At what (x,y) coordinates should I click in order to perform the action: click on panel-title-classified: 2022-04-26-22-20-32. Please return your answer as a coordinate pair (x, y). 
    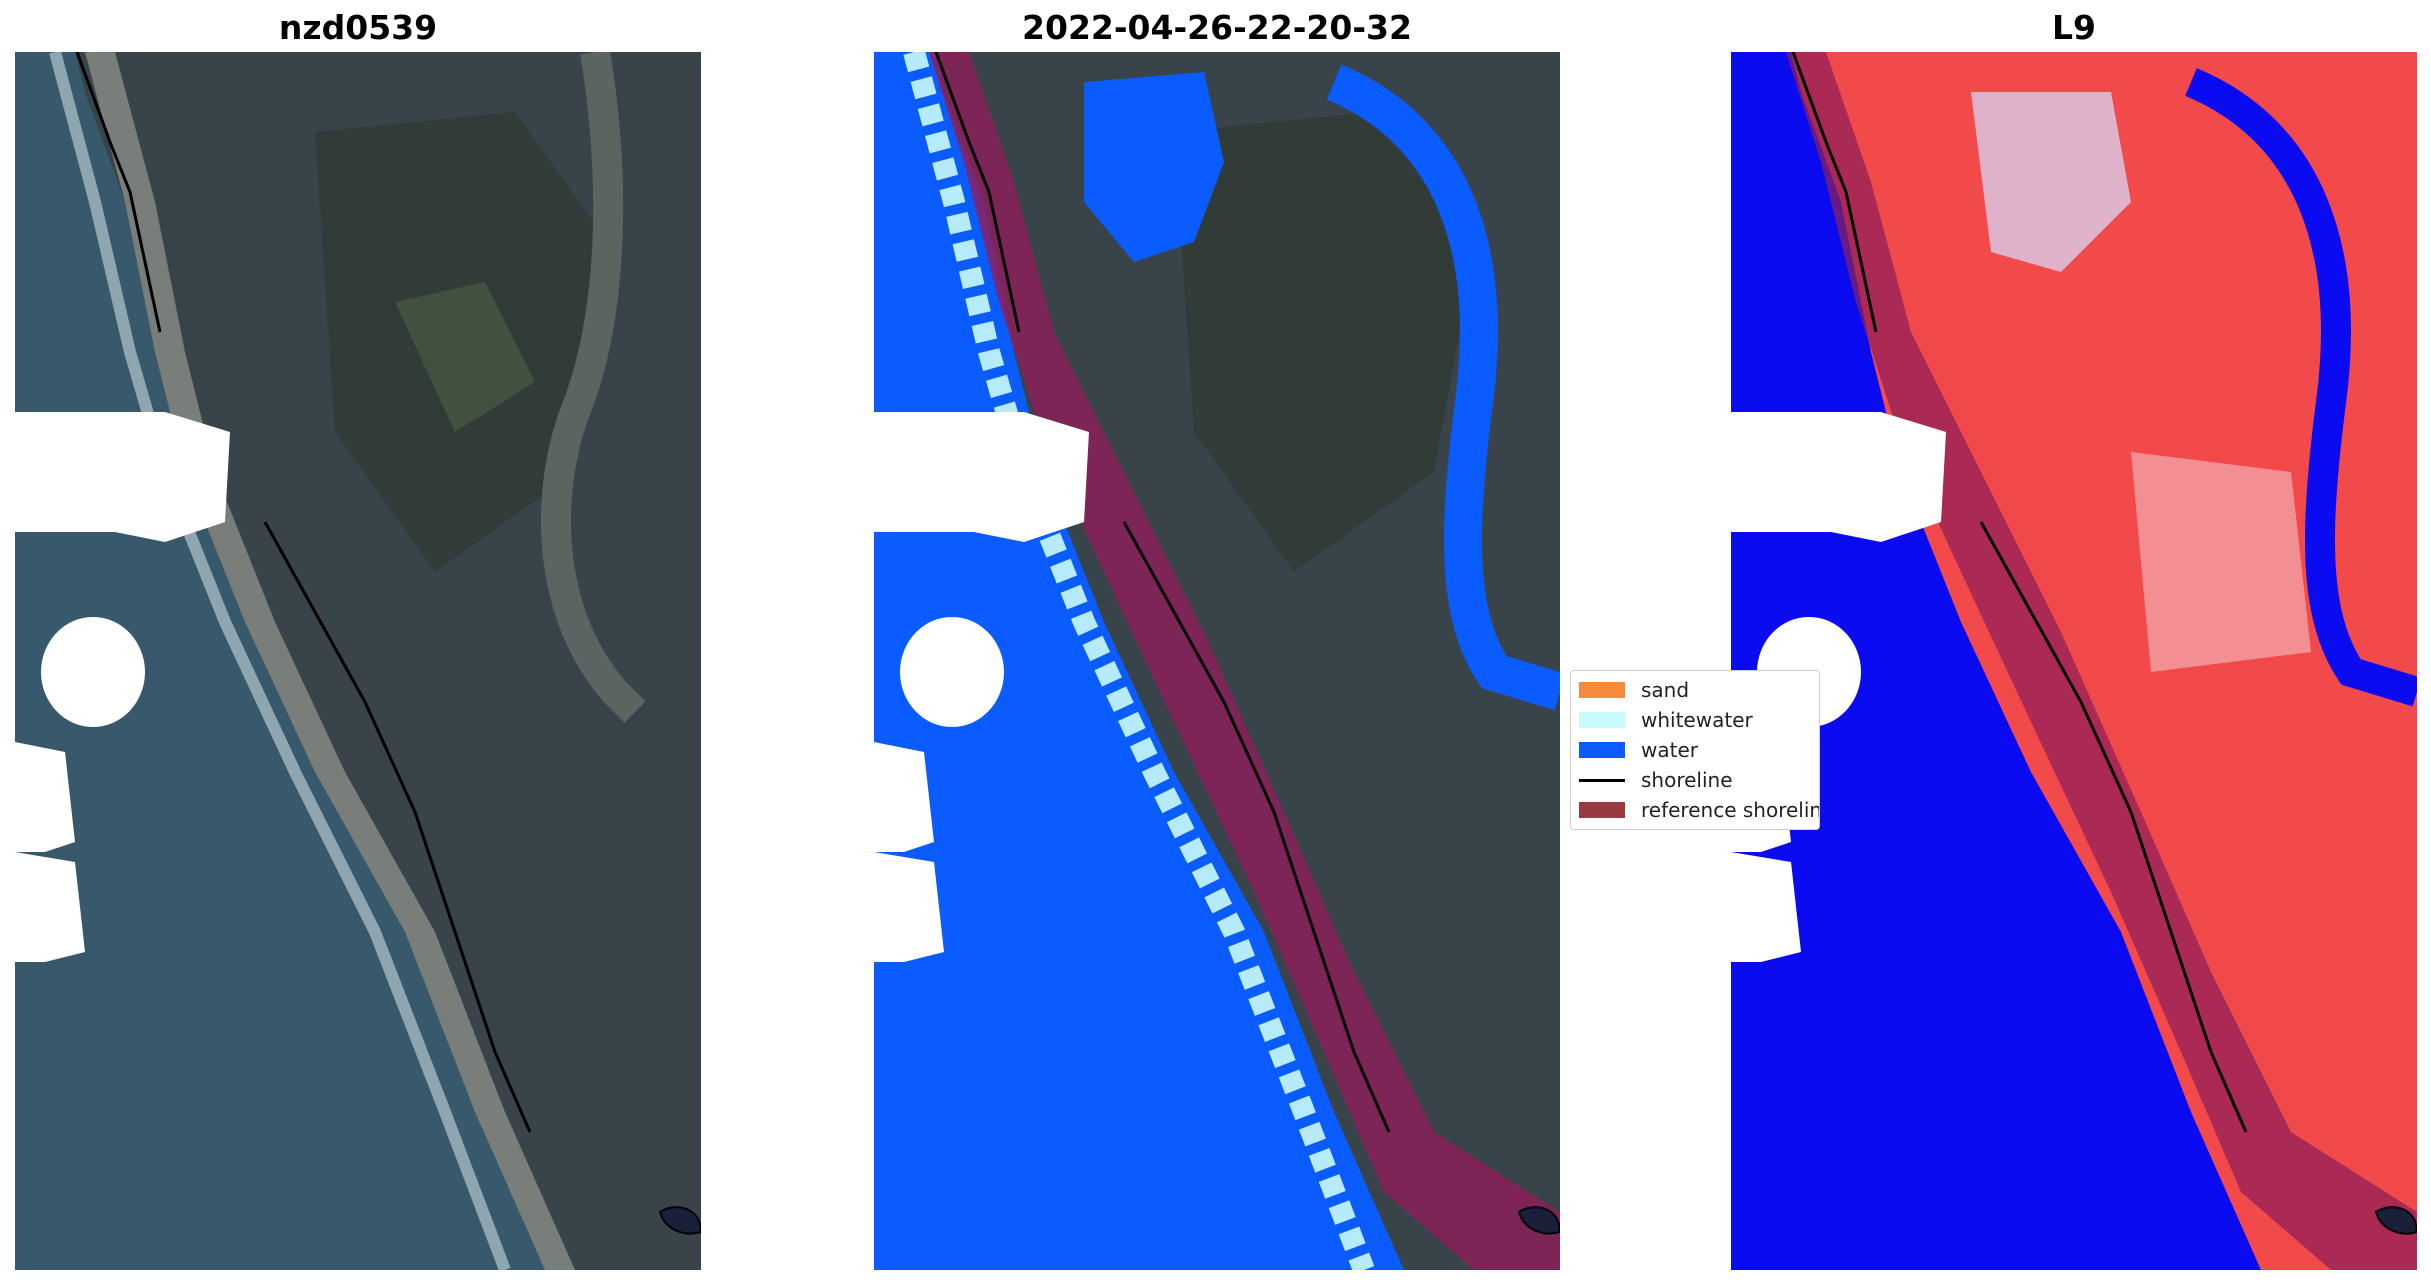
    Looking at the image, I should click on (1217, 27).